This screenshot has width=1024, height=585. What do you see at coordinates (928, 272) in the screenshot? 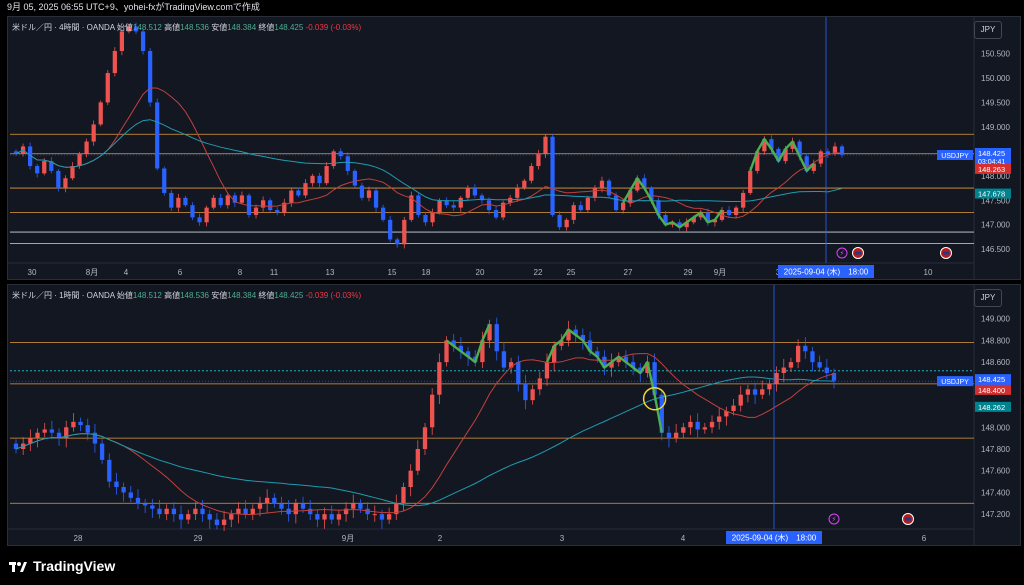
I see `x-axis-tick-label: 10` at bounding box center [928, 272].